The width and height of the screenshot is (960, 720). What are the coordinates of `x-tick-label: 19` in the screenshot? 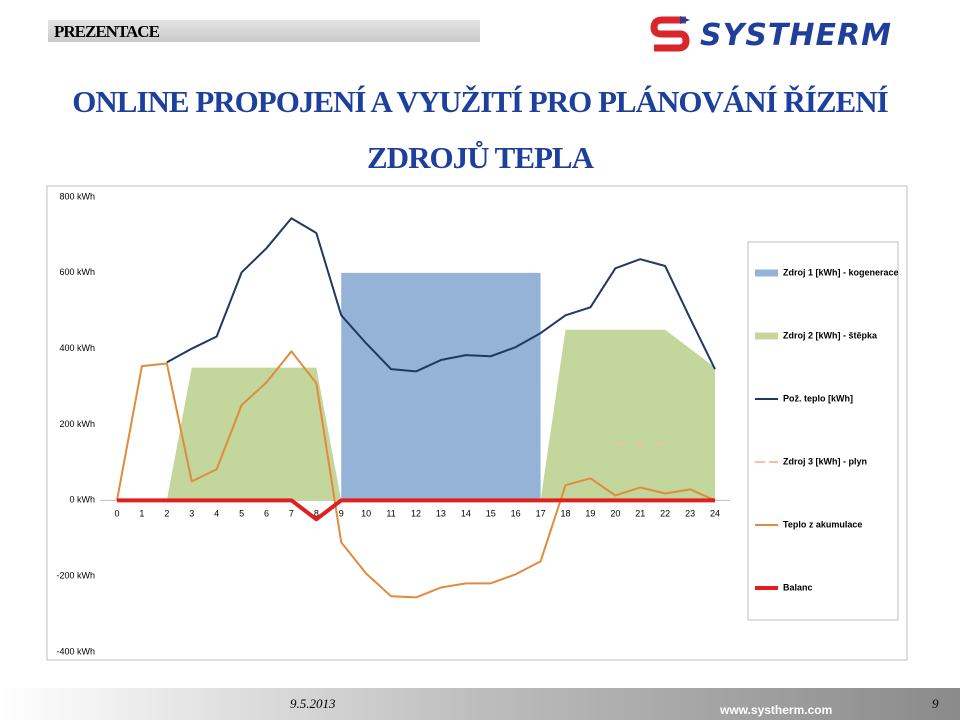 It's located at (590, 514).